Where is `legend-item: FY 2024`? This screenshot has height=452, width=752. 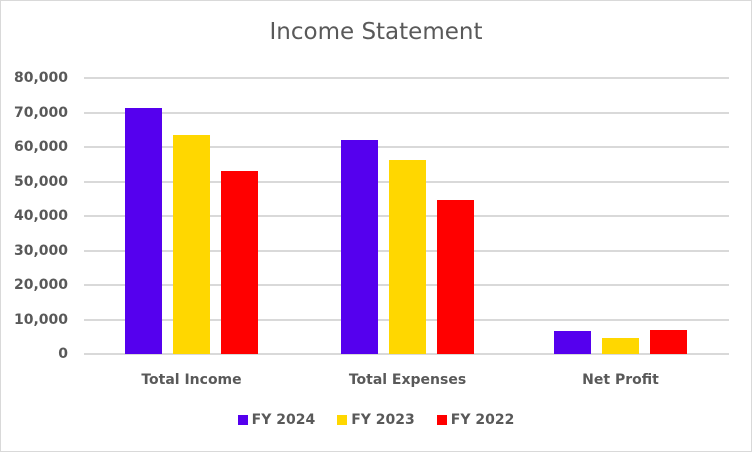
legend-item: FY 2024 is located at coordinates (276, 420).